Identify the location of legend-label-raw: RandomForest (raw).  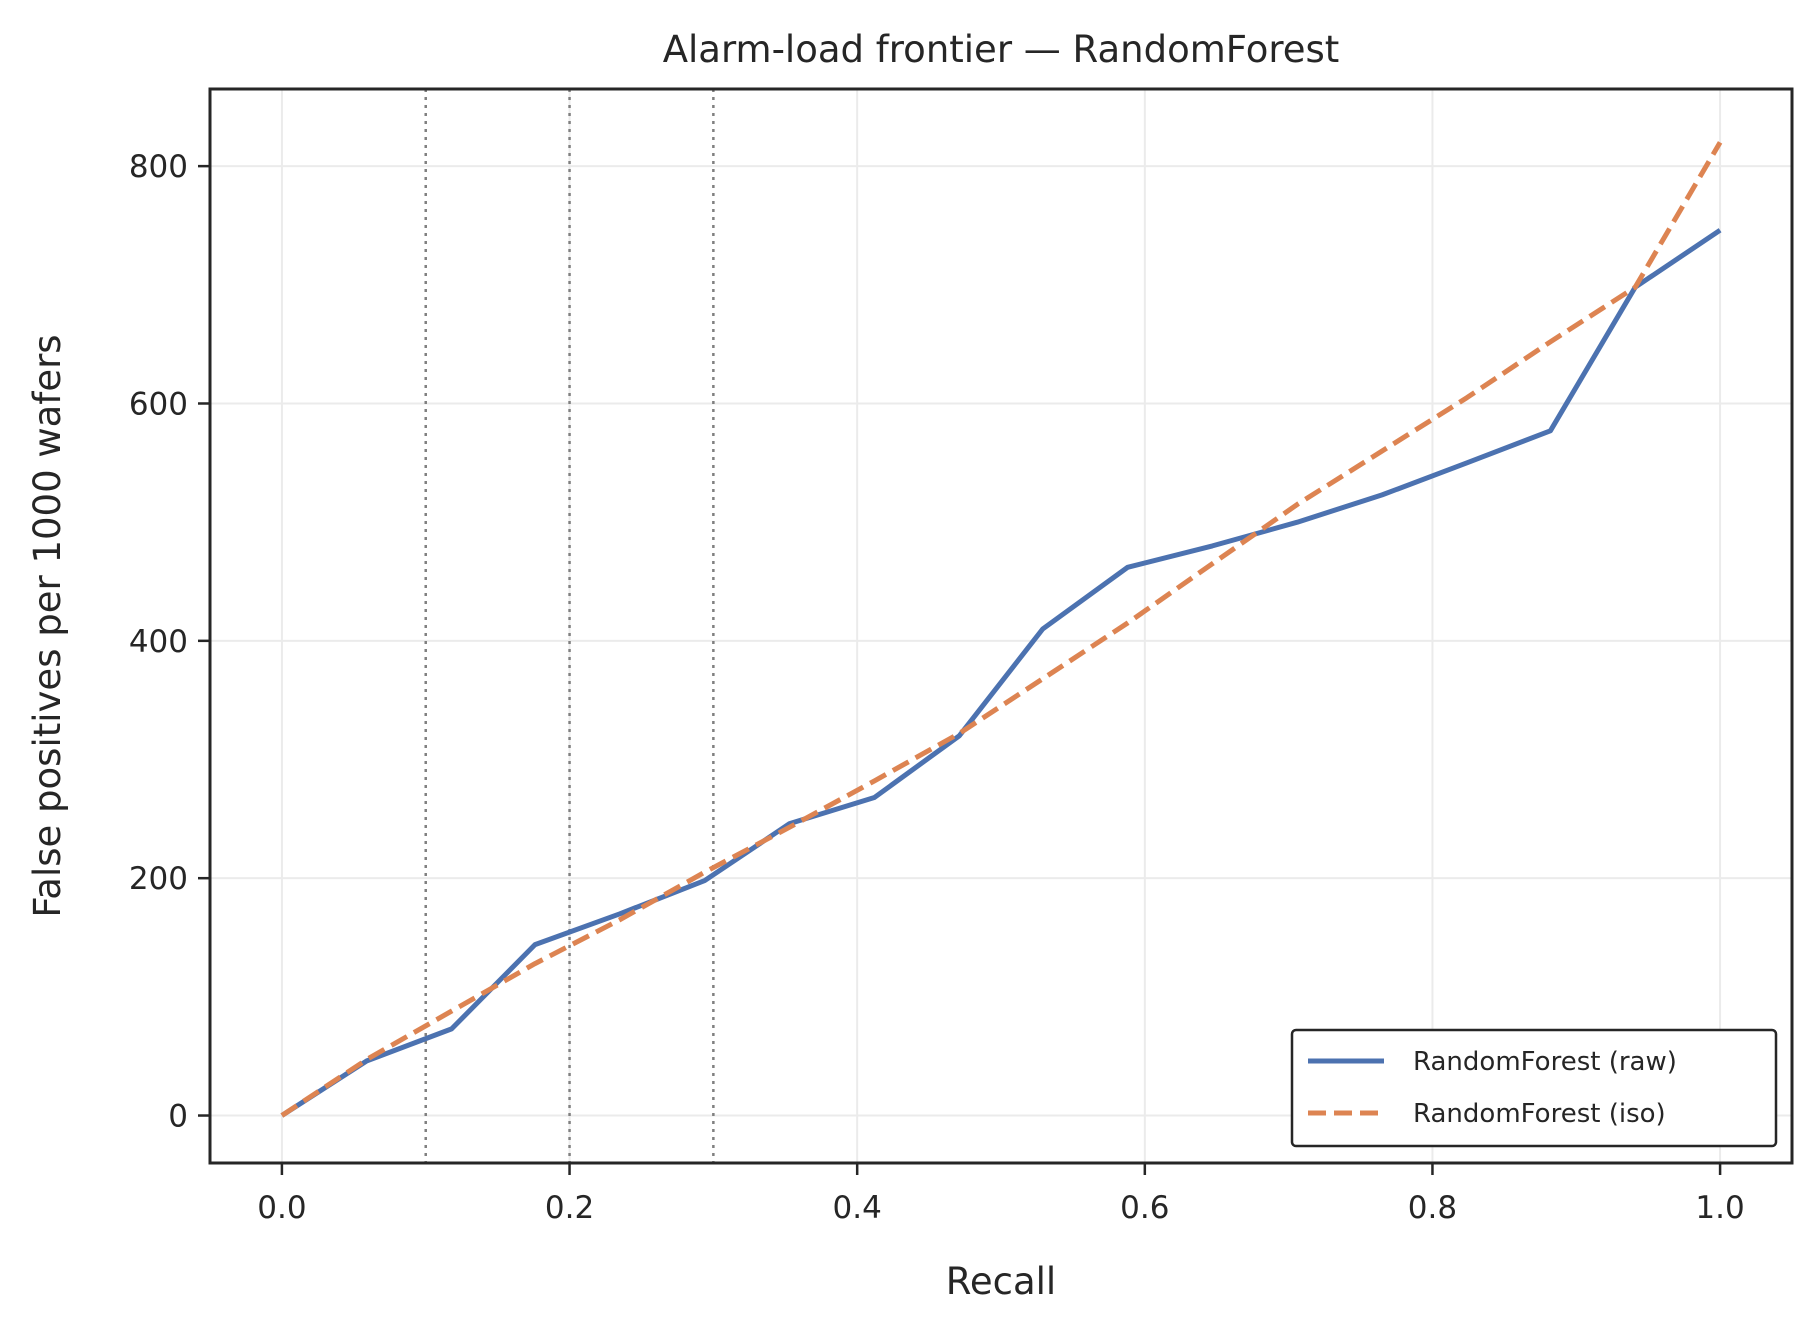
(1545, 1062).